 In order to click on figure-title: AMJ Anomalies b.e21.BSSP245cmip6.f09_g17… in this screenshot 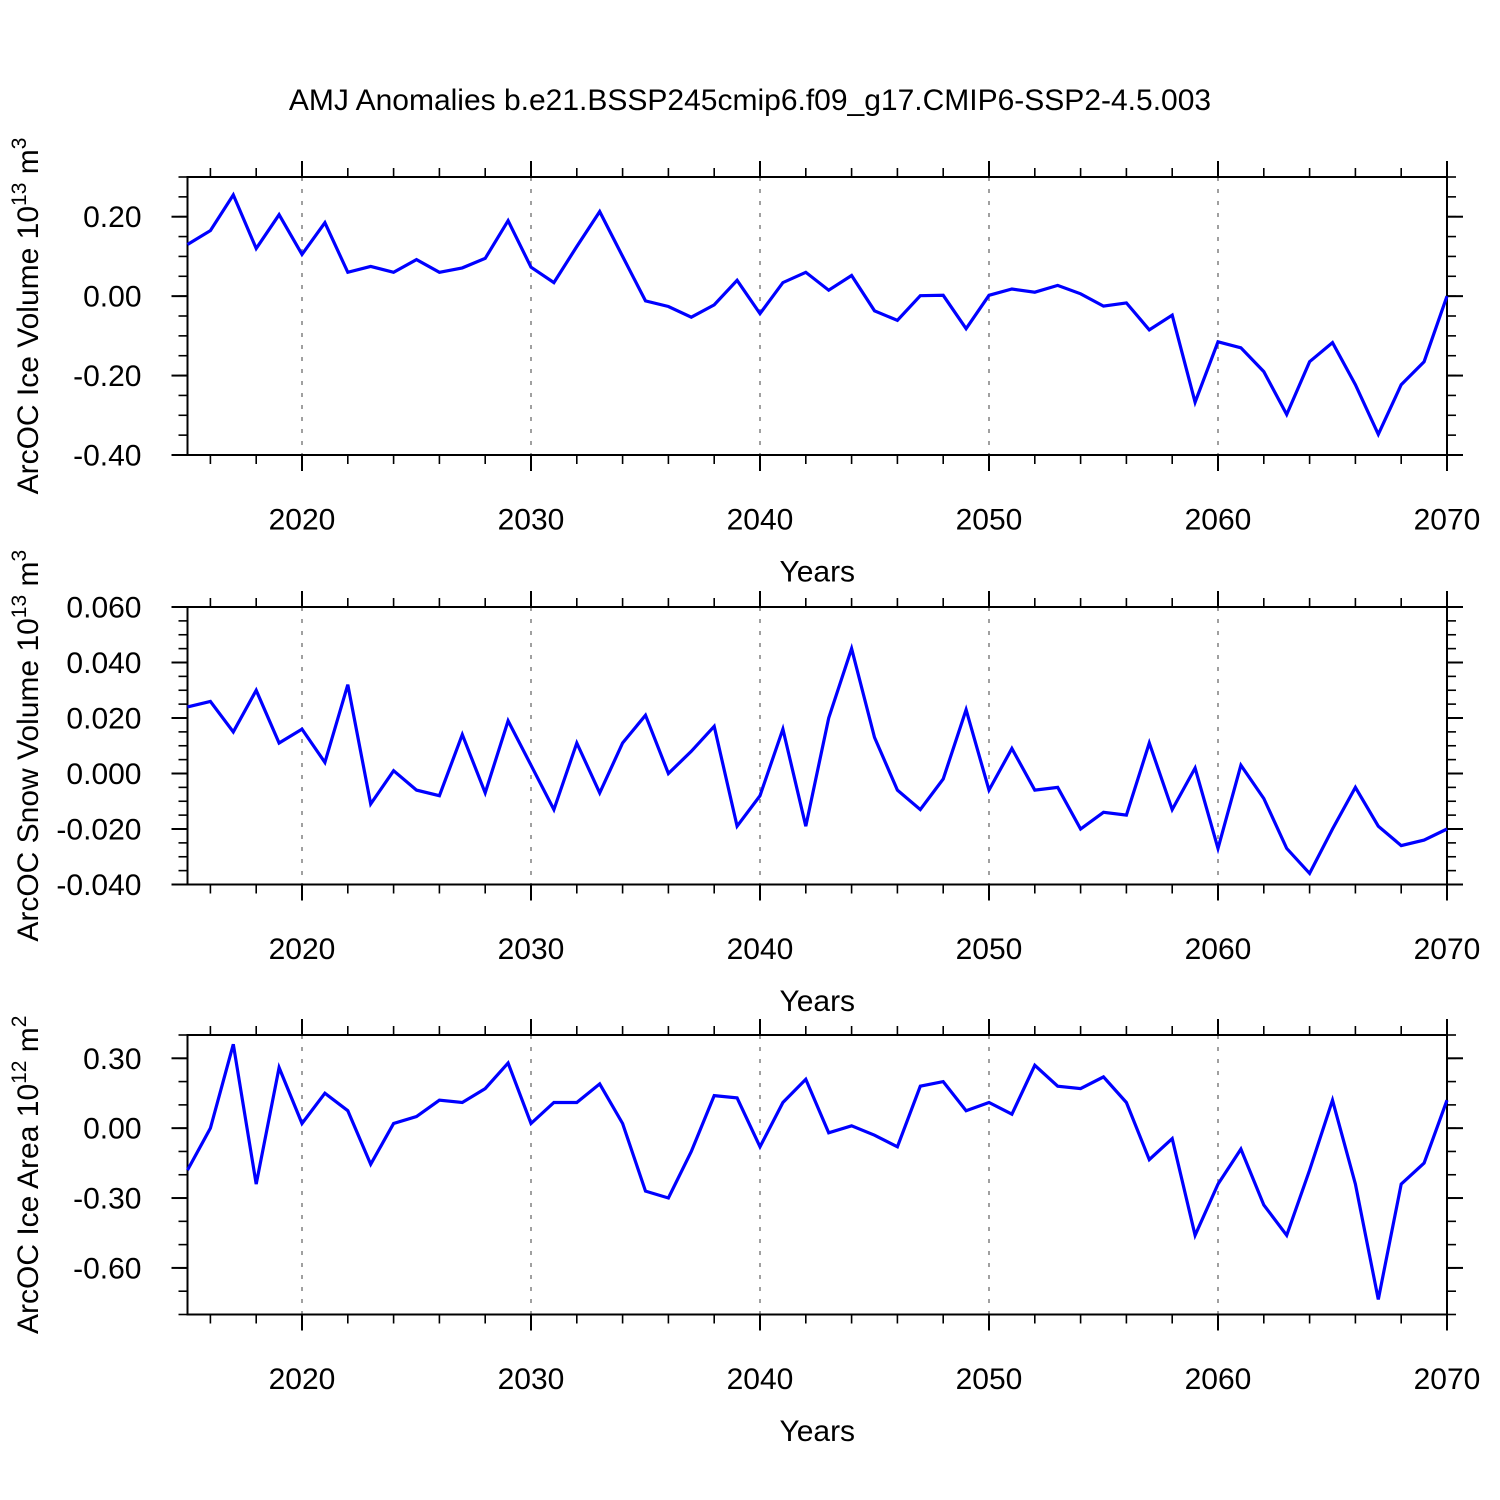, I will do `click(750, 100)`.